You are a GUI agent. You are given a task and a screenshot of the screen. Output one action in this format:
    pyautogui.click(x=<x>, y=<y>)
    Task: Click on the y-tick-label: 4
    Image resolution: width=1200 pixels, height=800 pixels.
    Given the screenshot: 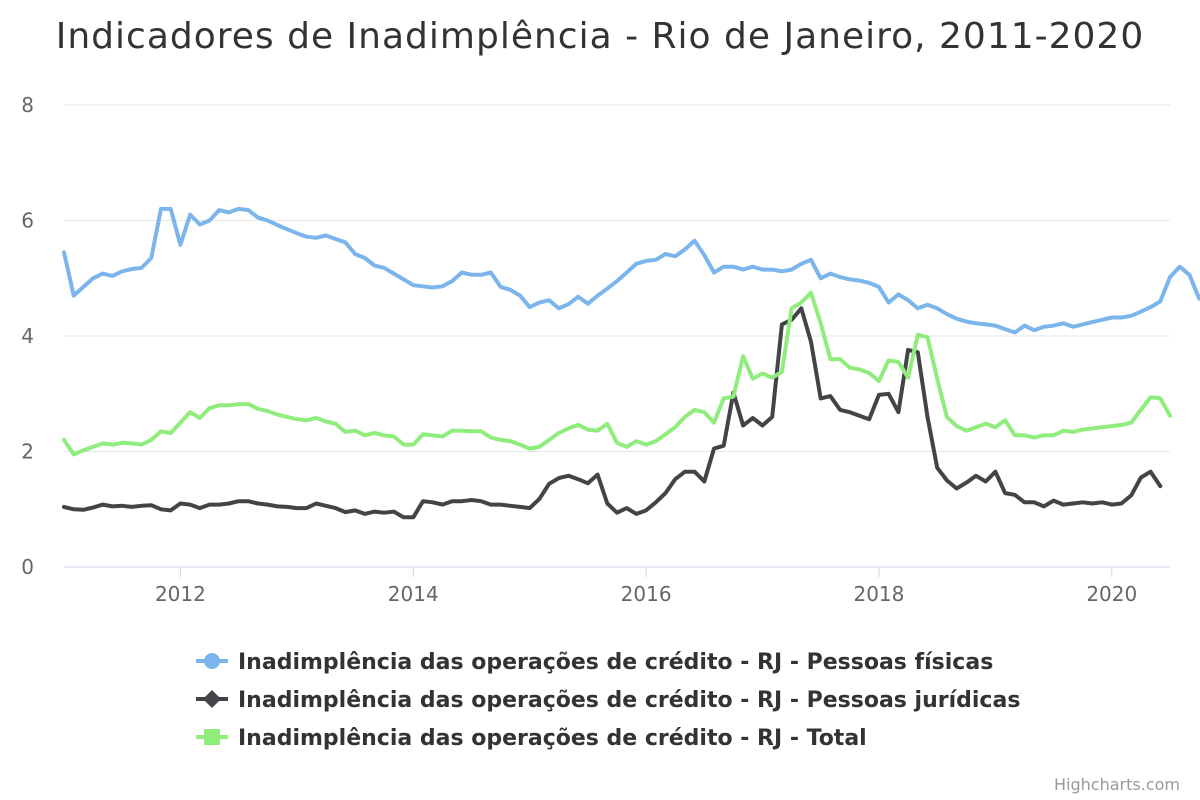 What is the action you would take?
    pyautogui.click(x=27, y=336)
    